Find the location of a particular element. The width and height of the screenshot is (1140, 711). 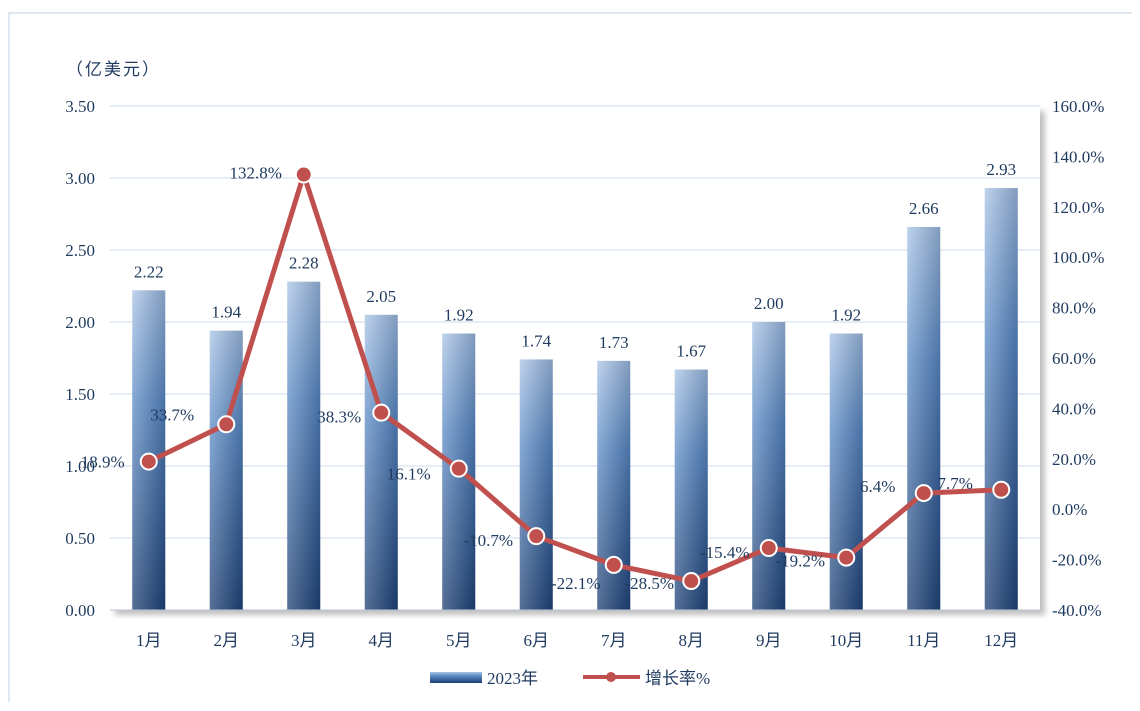

legend-label-bar: 2023年 is located at coordinates (512, 678).